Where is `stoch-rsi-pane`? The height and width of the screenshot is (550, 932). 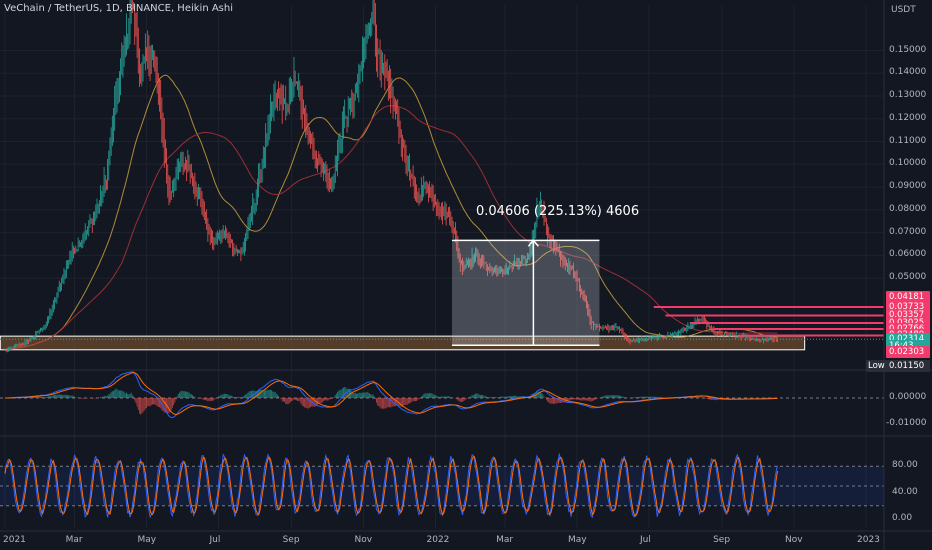 stoch-rsi-pane is located at coordinates (442, 485).